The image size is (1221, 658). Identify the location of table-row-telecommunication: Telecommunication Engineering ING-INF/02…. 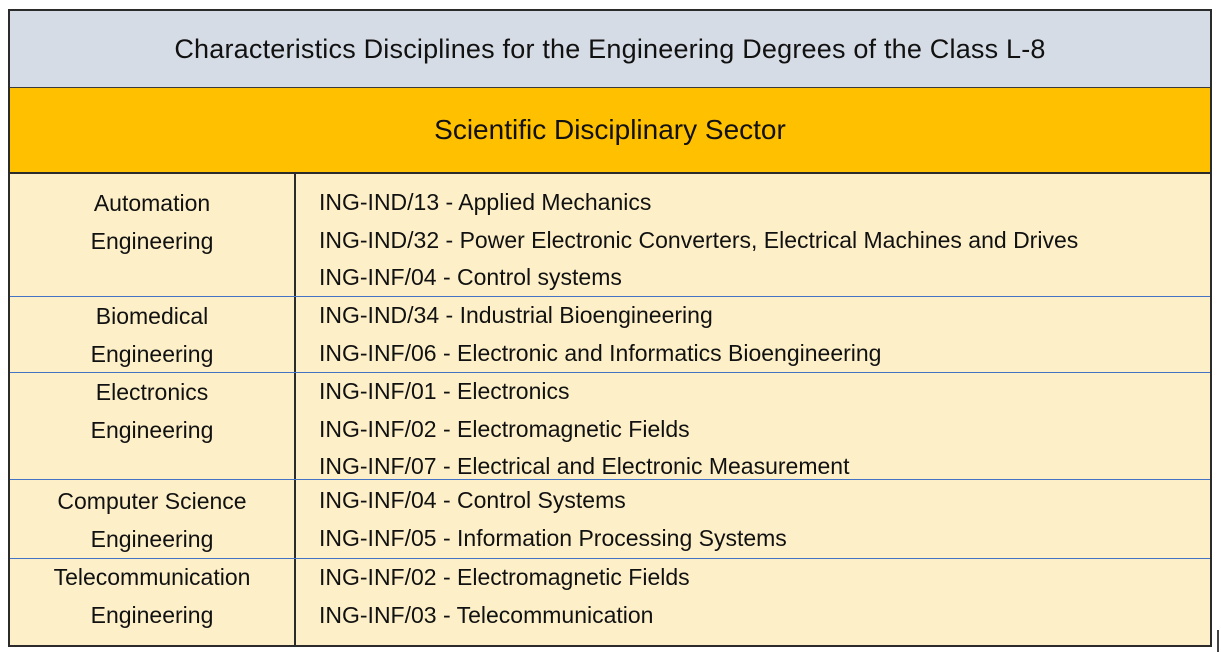
(610, 603).